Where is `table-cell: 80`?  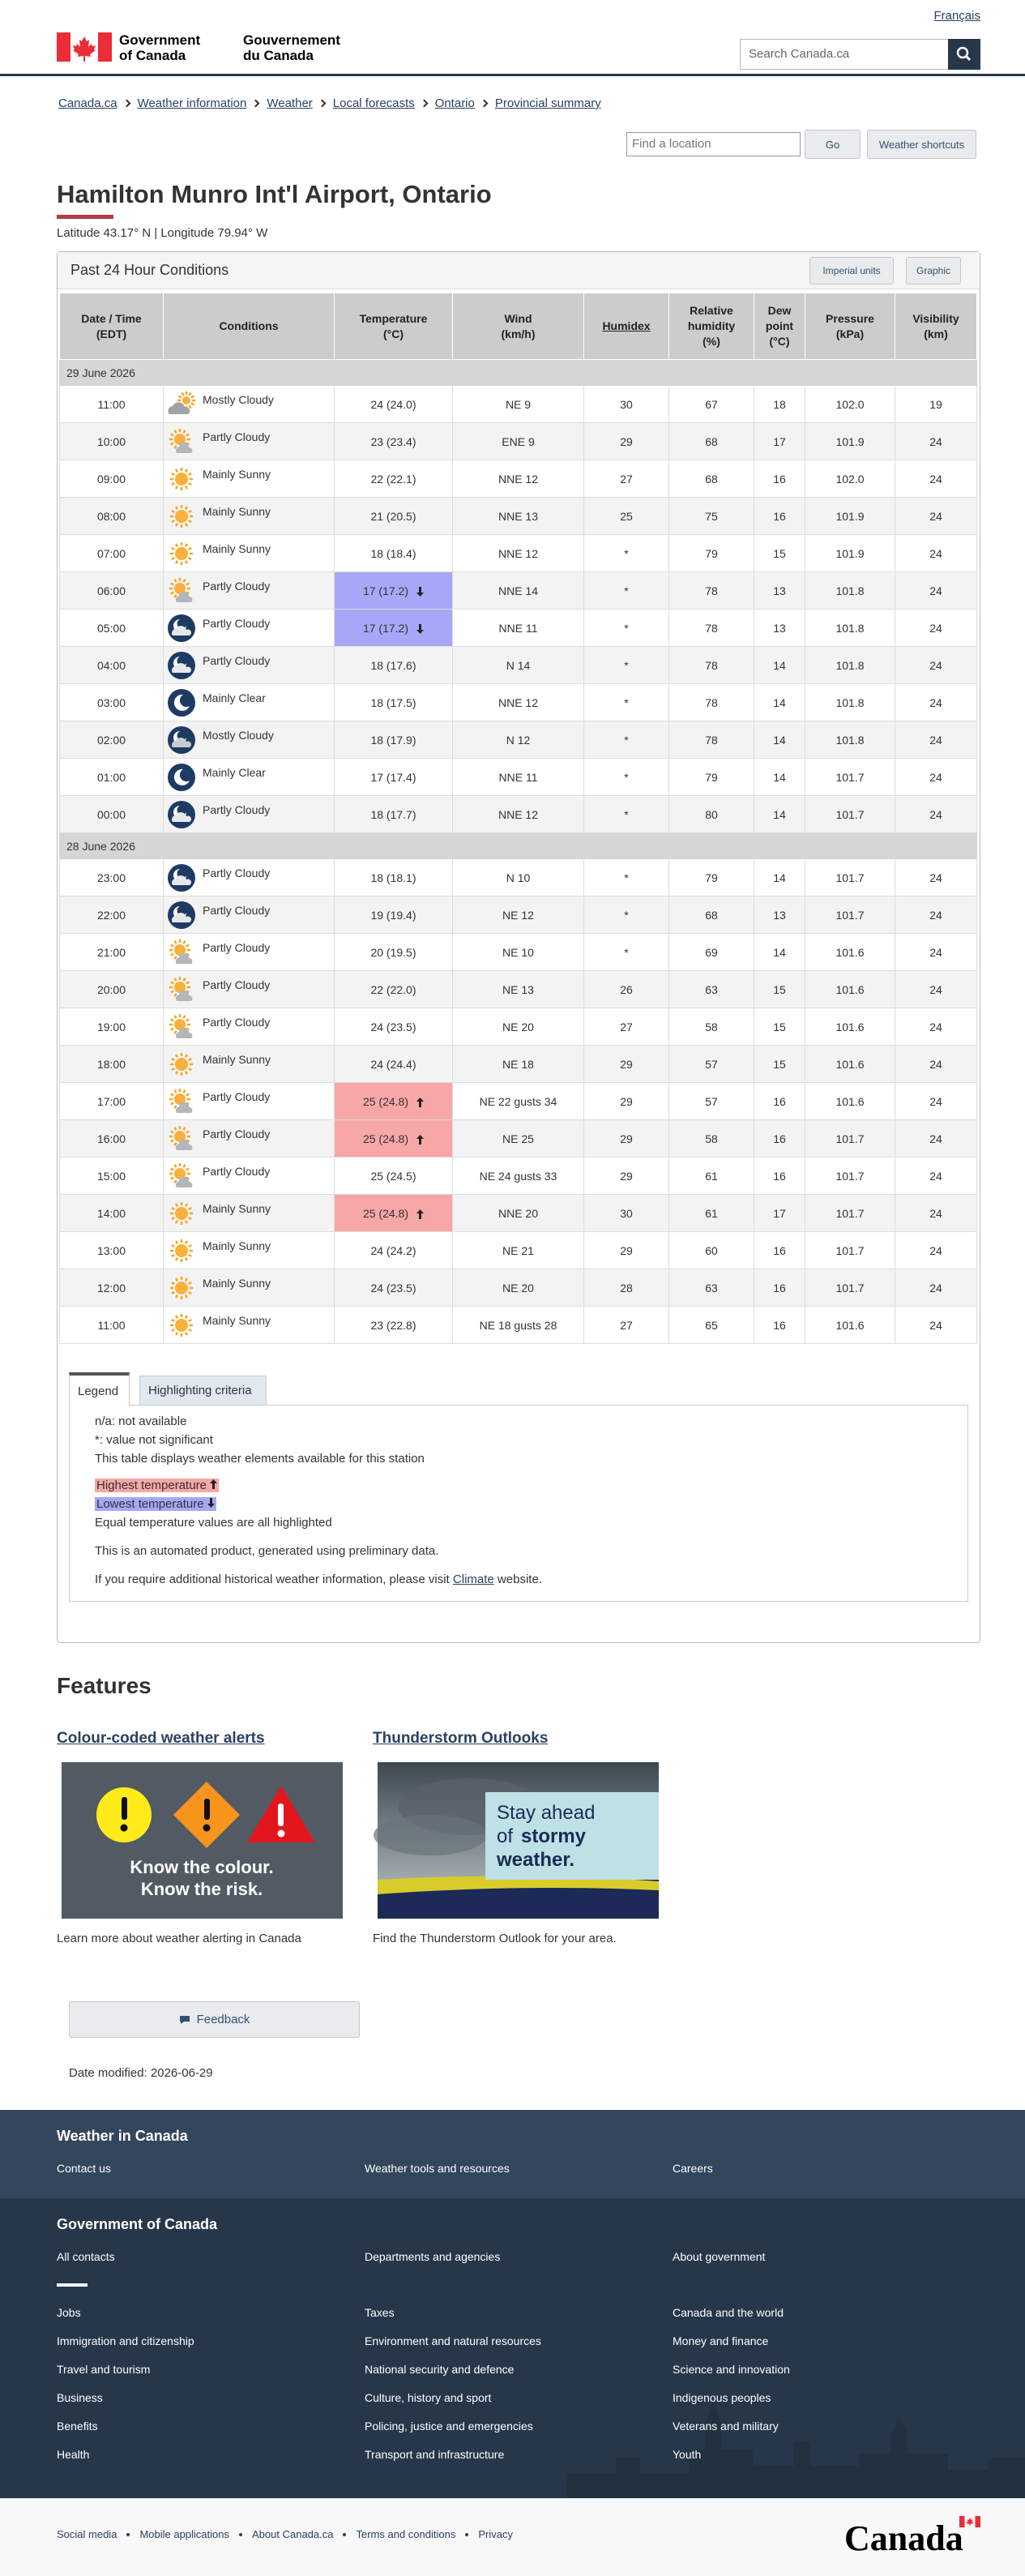 table-cell: 80 is located at coordinates (711, 814).